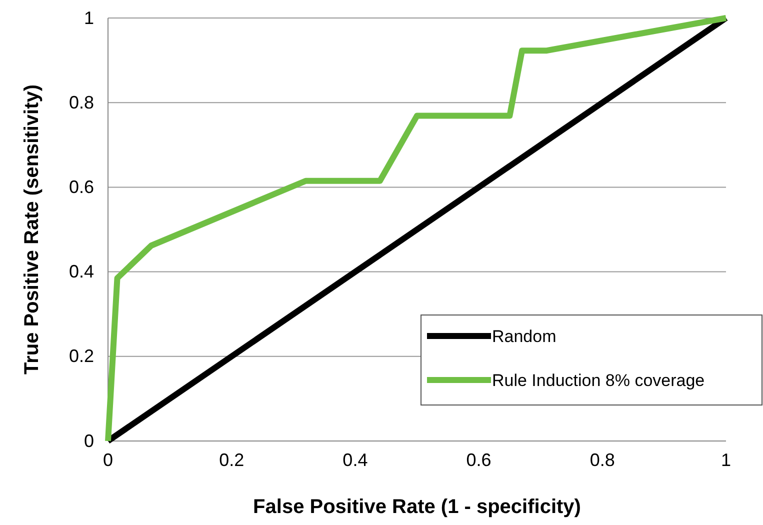  What do you see at coordinates (355, 460) in the screenshot?
I see `x-tick-label: 0.4` at bounding box center [355, 460].